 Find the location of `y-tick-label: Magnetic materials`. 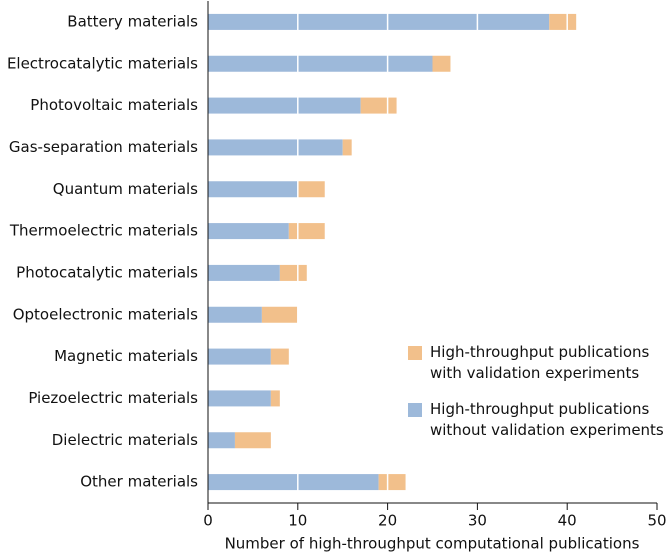

y-tick-label: Magnetic materials is located at coordinates (126, 356).